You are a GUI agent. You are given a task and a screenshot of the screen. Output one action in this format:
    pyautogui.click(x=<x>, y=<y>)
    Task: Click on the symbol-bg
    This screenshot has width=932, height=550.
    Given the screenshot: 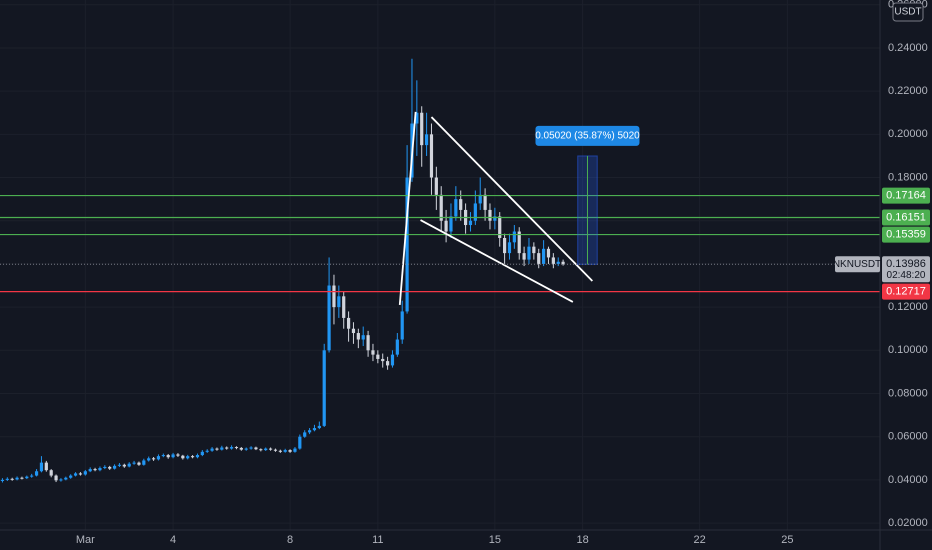 What is the action you would take?
    pyautogui.click(x=857, y=264)
    